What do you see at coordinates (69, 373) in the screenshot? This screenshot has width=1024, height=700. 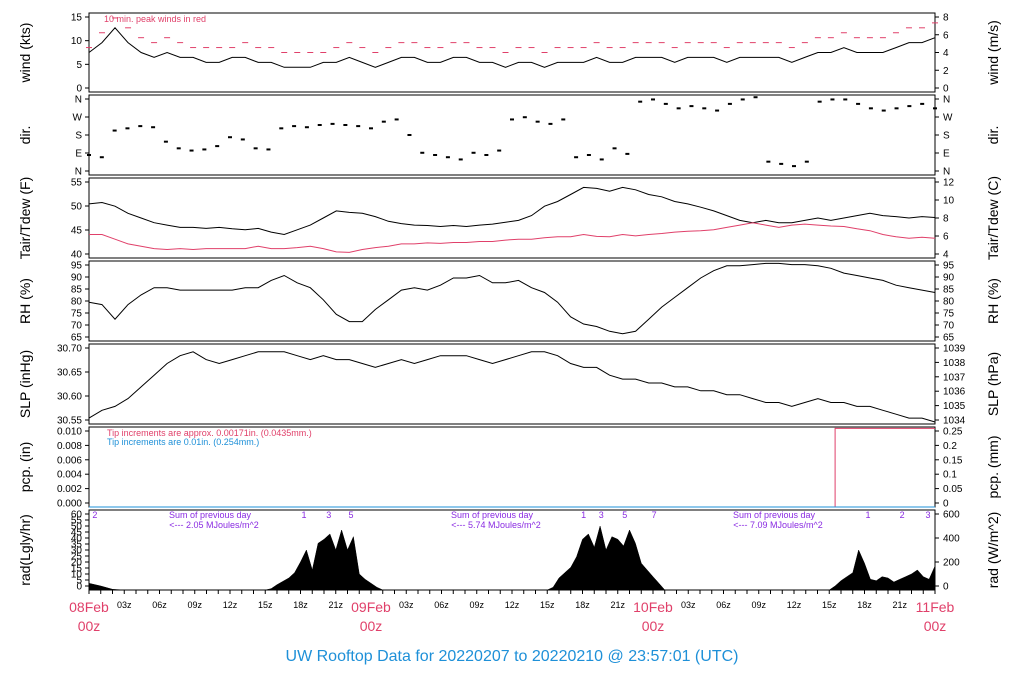 I see `slp-left-tick-label: 30.65` at bounding box center [69, 373].